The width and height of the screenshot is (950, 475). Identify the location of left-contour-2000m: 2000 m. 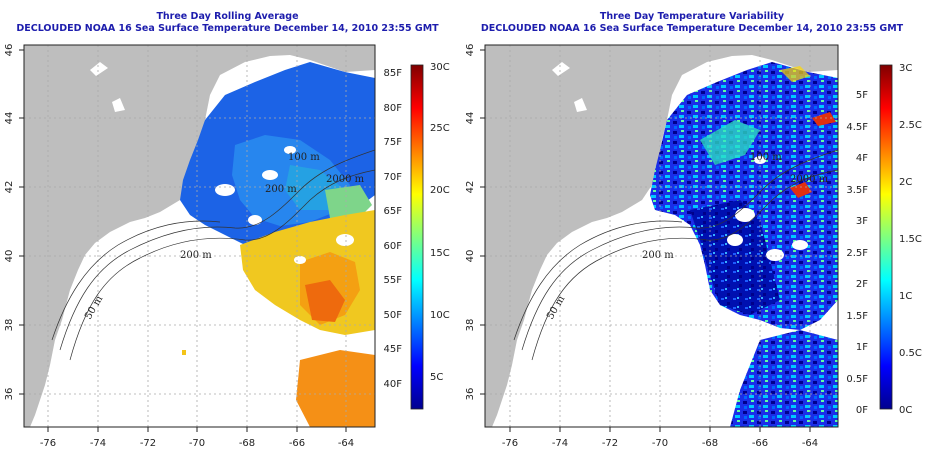
(345, 179).